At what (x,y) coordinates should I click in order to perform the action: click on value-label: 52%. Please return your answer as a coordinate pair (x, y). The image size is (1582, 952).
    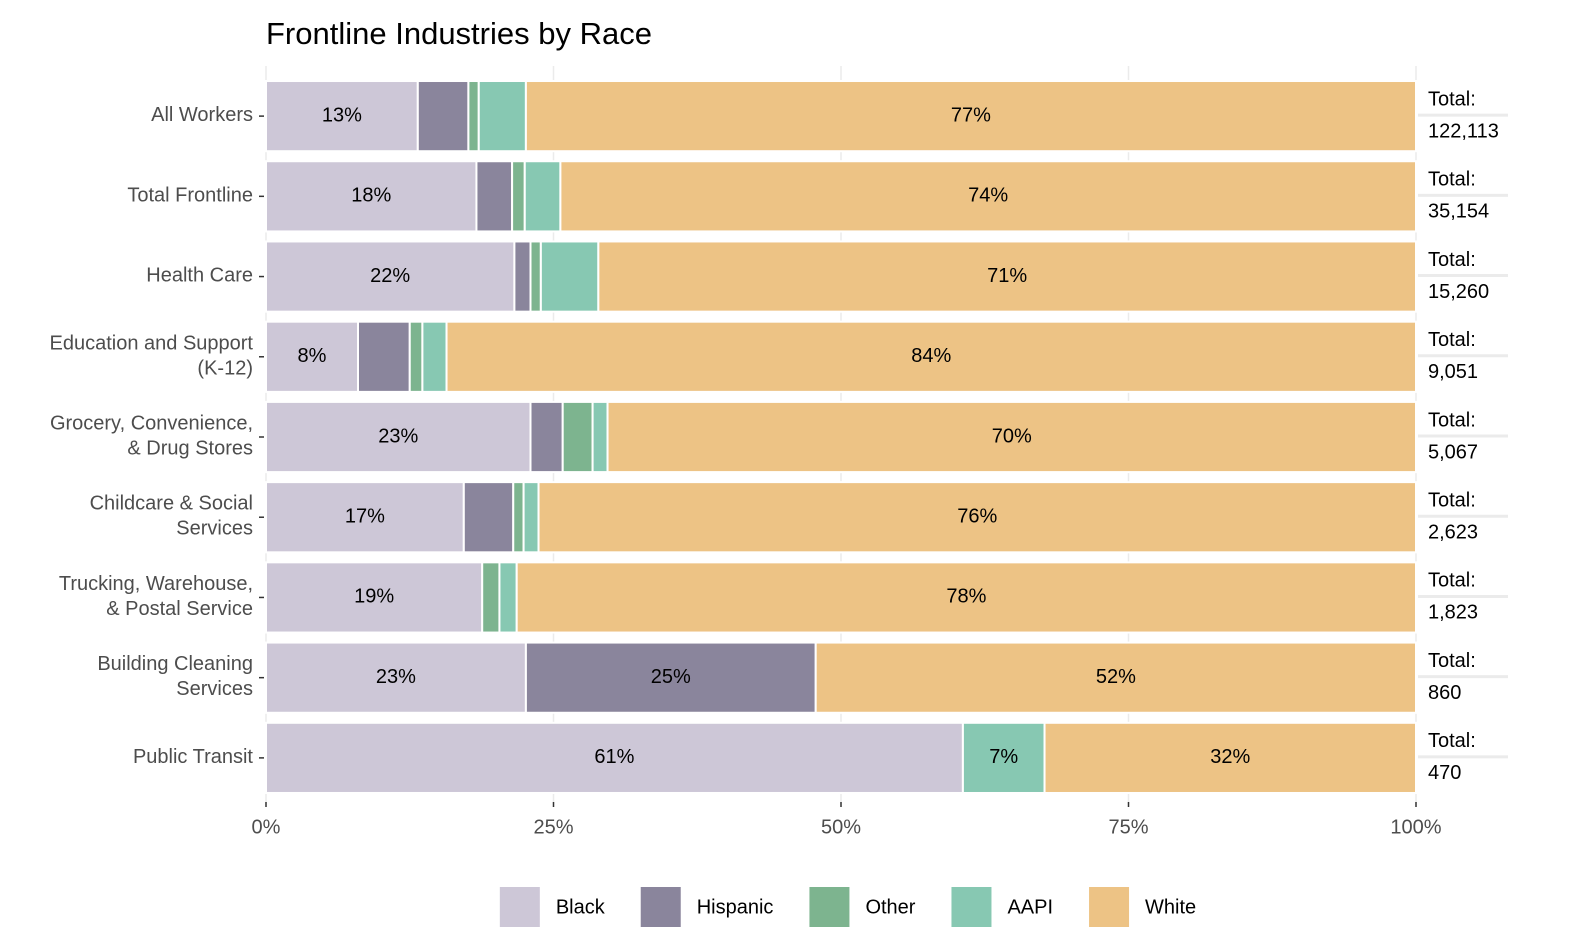
    Looking at the image, I should click on (1116, 677).